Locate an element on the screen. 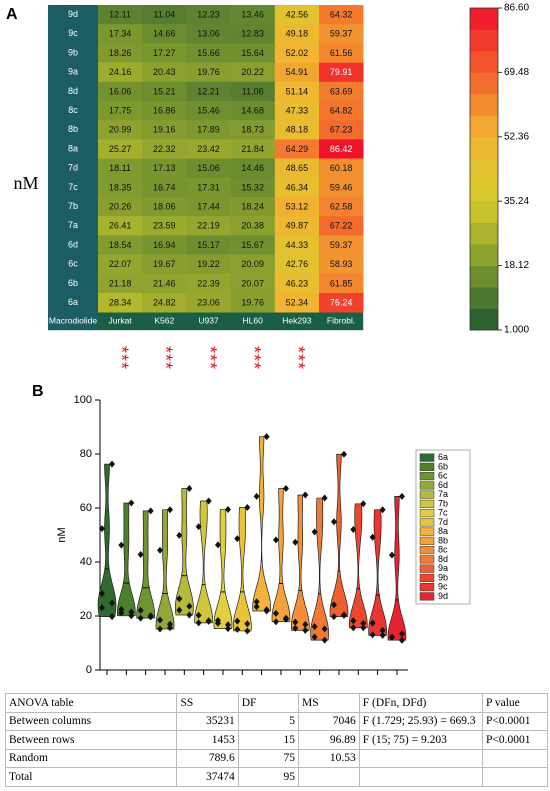 The width and height of the screenshot is (550, 791). cell-label: 22.32 is located at coordinates (164, 149).